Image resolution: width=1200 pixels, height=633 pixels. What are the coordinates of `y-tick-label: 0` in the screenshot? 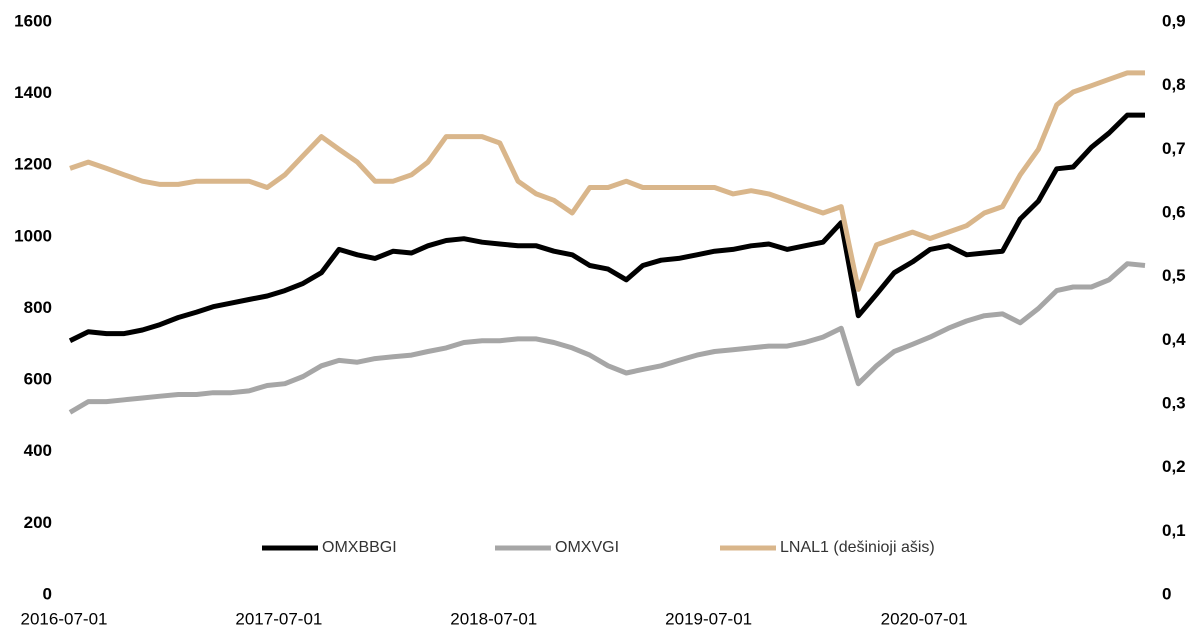 It's located at (47, 593).